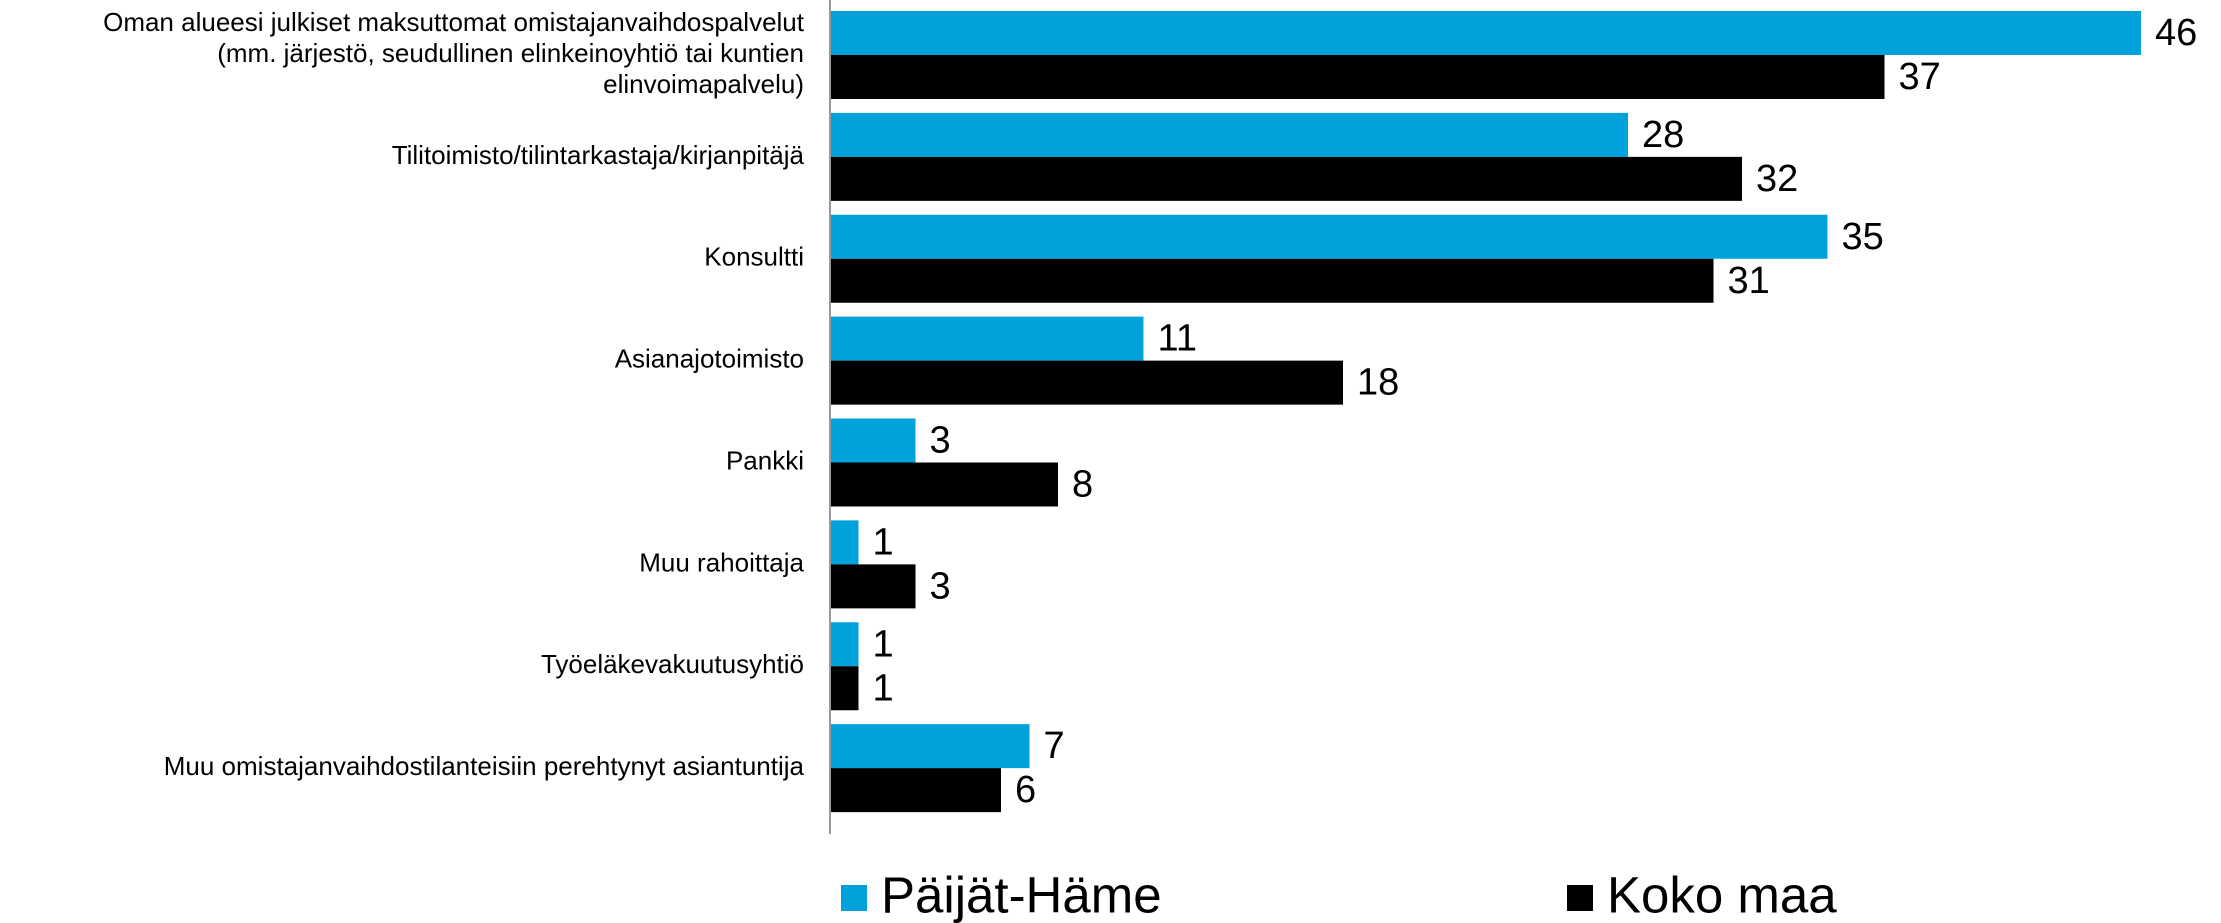 This screenshot has height=923, width=2221. Describe the element at coordinates (672, 664) in the screenshot. I see `category-label: Työeläkevakuutusyhtiö` at that location.